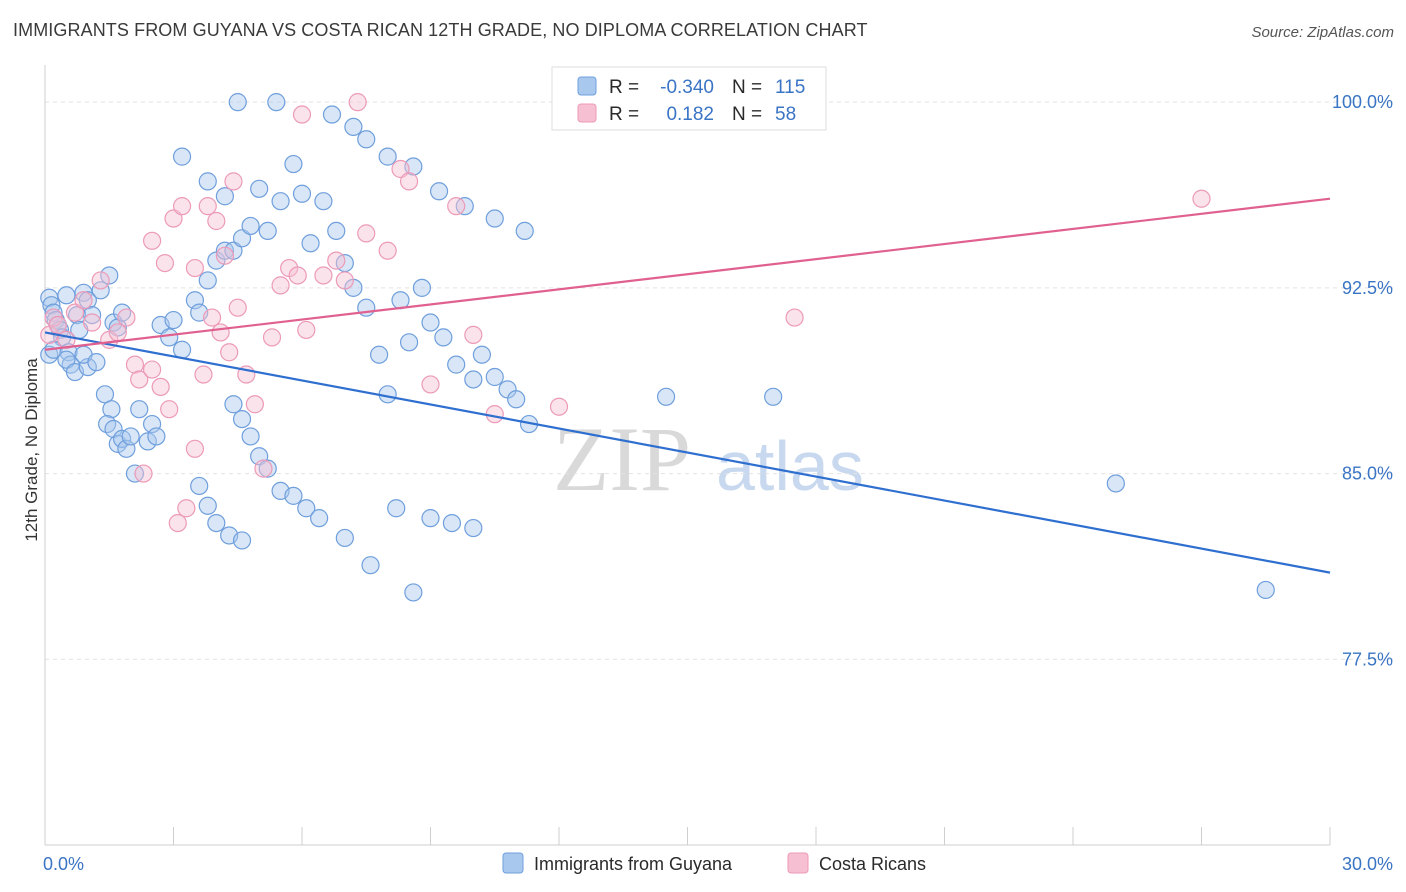  I want to click on y-tick-label: 100.0%, so click(1362, 102).